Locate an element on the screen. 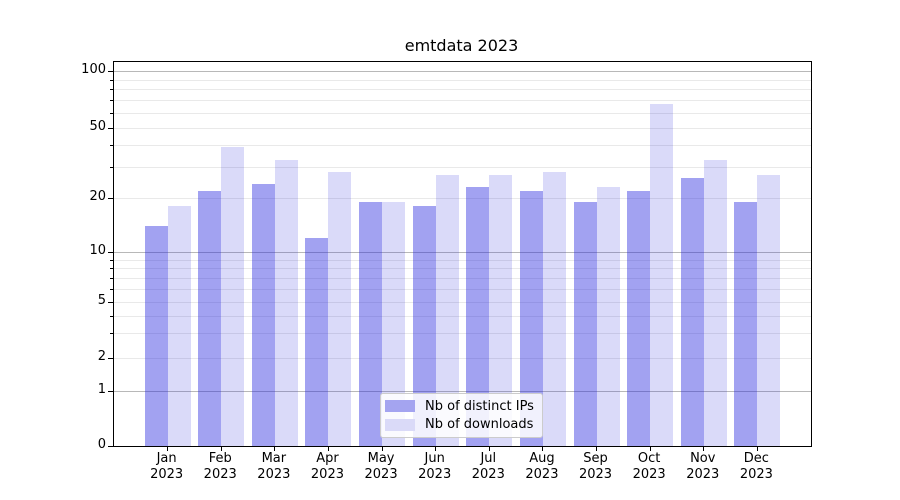 The height and width of the screenshot is (500, 900). chart-title: emtdata 2023 is located at coordinates (461, 45).